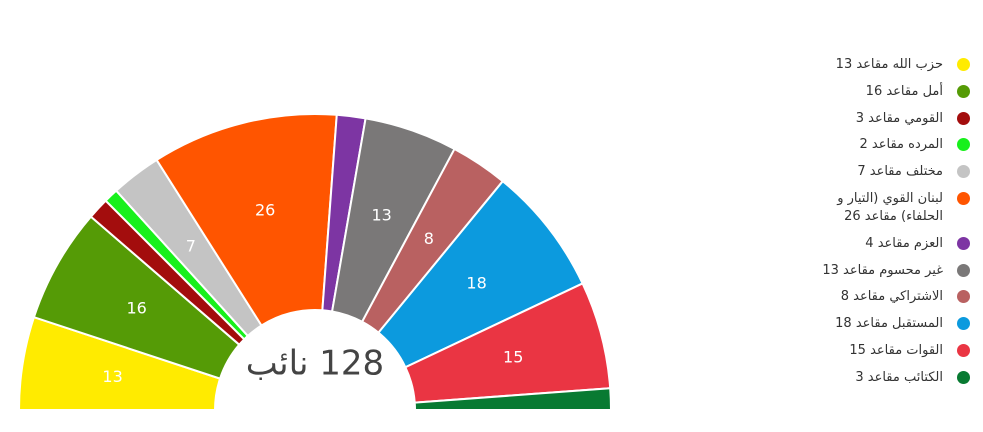  I want to click on legend-label: لبنان القوي (التيار و الحلفاء) مقاعد 26, so click(890, 207).